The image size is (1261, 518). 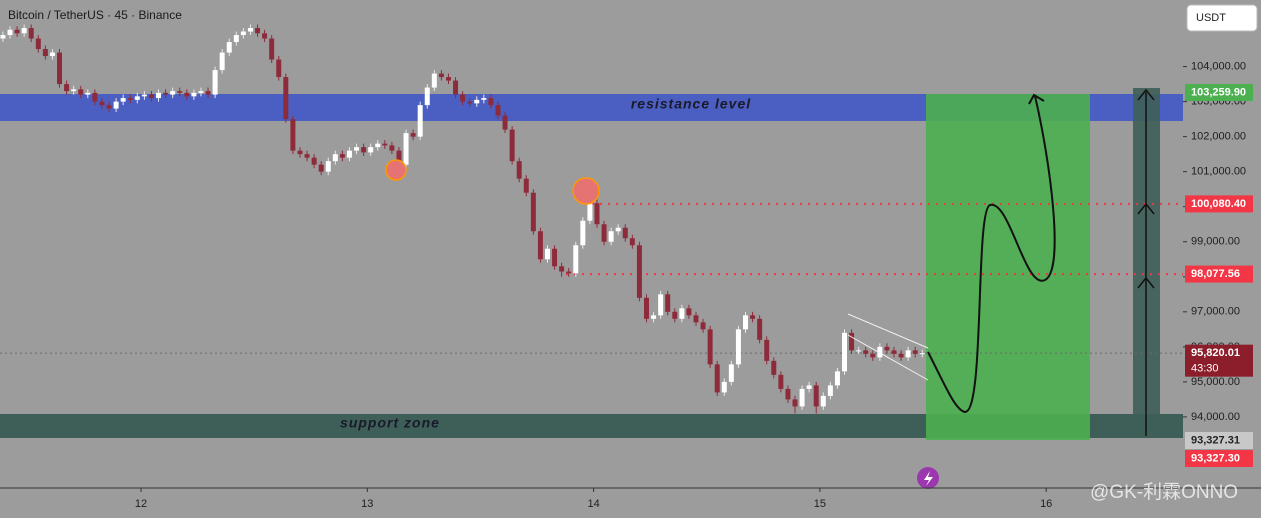 What do you see at coordinates (1218, 66) in the screenshot?
I see `y-tick-label: 104,000.00` at bounding box center [1218, 66].